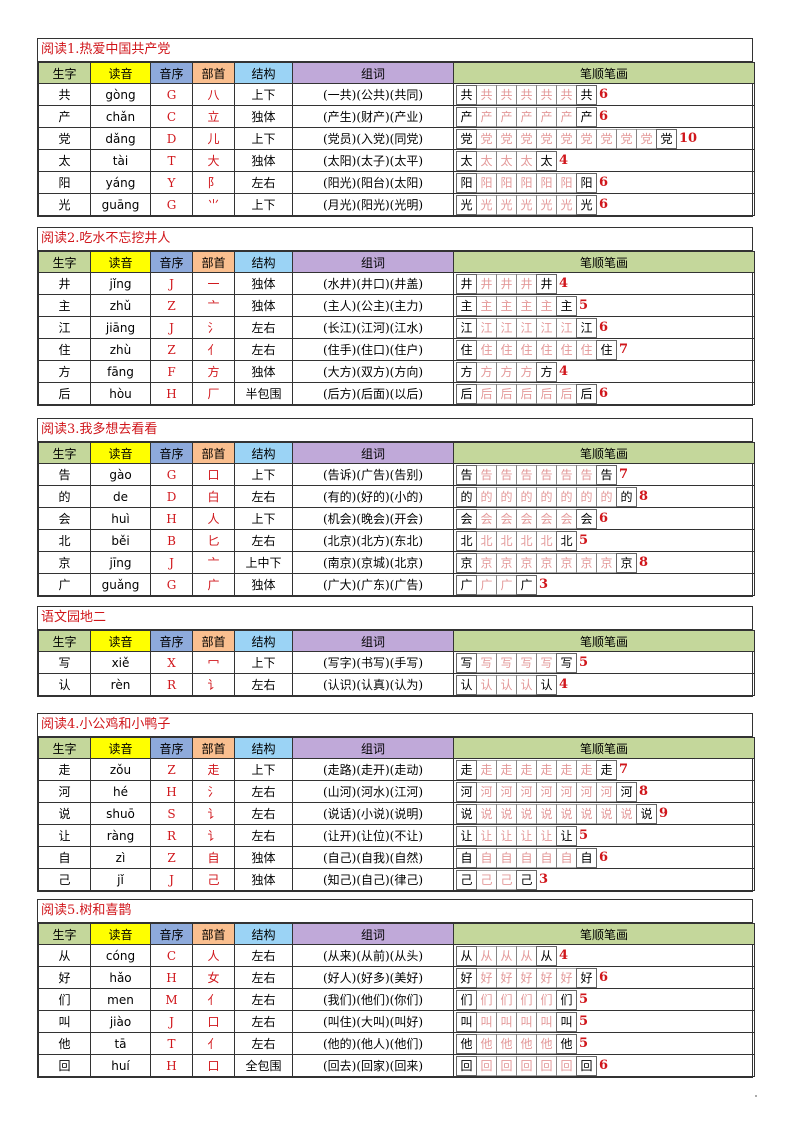 This screenshot has height=1122, width=793. I want to click on stroke-step-box: 江, so click(526, 327).